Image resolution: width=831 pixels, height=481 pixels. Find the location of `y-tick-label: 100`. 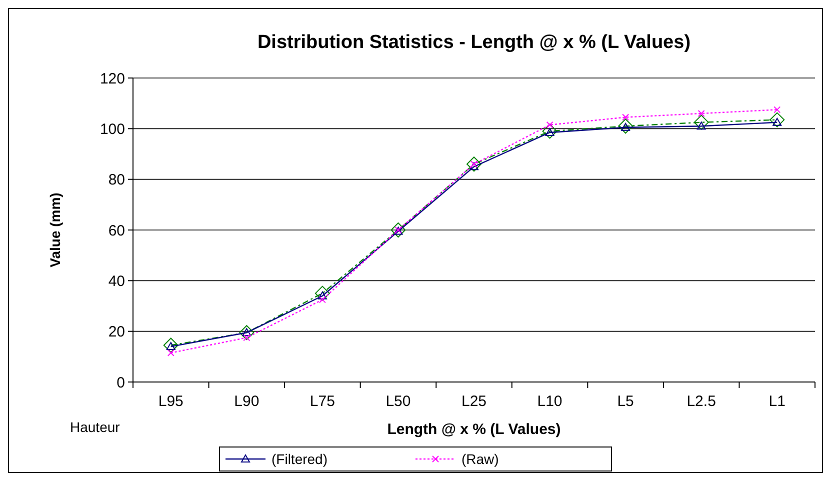

y-tick-label: 100 is located at coordinates (112, 129).